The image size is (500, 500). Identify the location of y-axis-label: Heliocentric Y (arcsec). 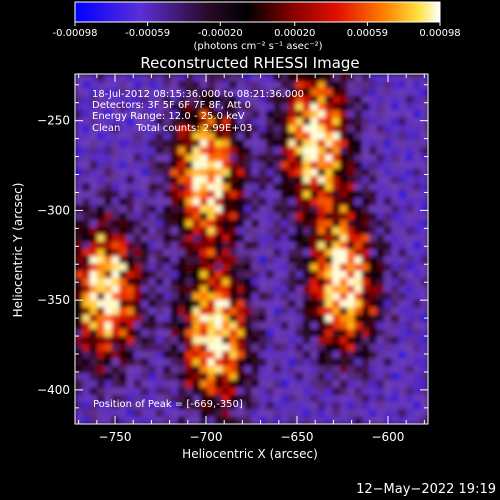
(18, 250).